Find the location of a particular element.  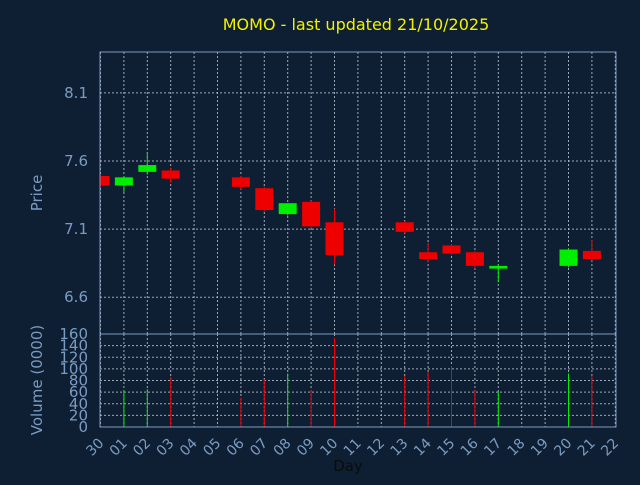

volume-tick-label: 100 is located at coordinates (73, 369).